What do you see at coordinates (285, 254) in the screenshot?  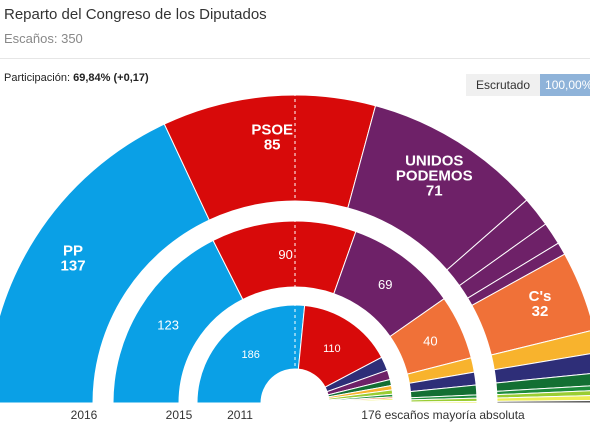 I see `seat-value-2015-1: 90` at bounding box center [285, 254].